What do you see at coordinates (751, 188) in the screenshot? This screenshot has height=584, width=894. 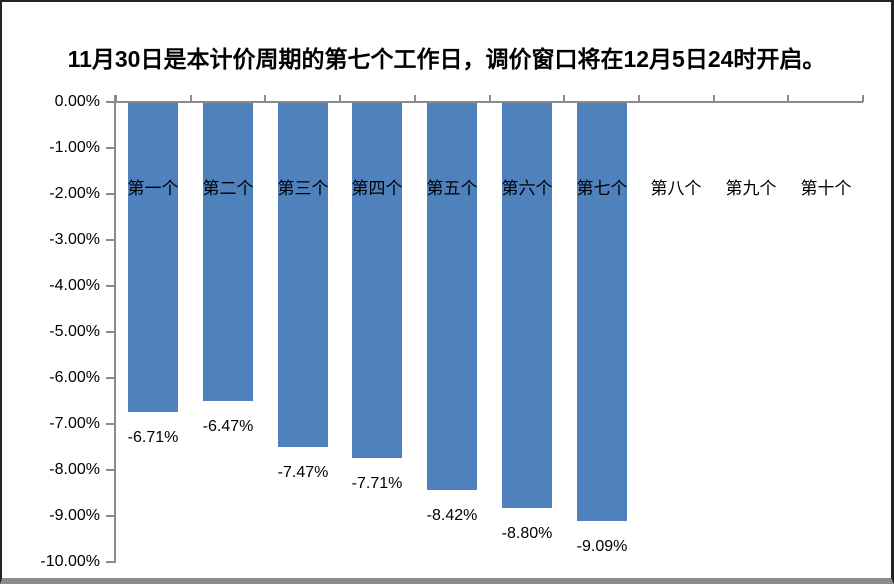 I see `category-label-9: 第九个` at bounding box center [751, 188].